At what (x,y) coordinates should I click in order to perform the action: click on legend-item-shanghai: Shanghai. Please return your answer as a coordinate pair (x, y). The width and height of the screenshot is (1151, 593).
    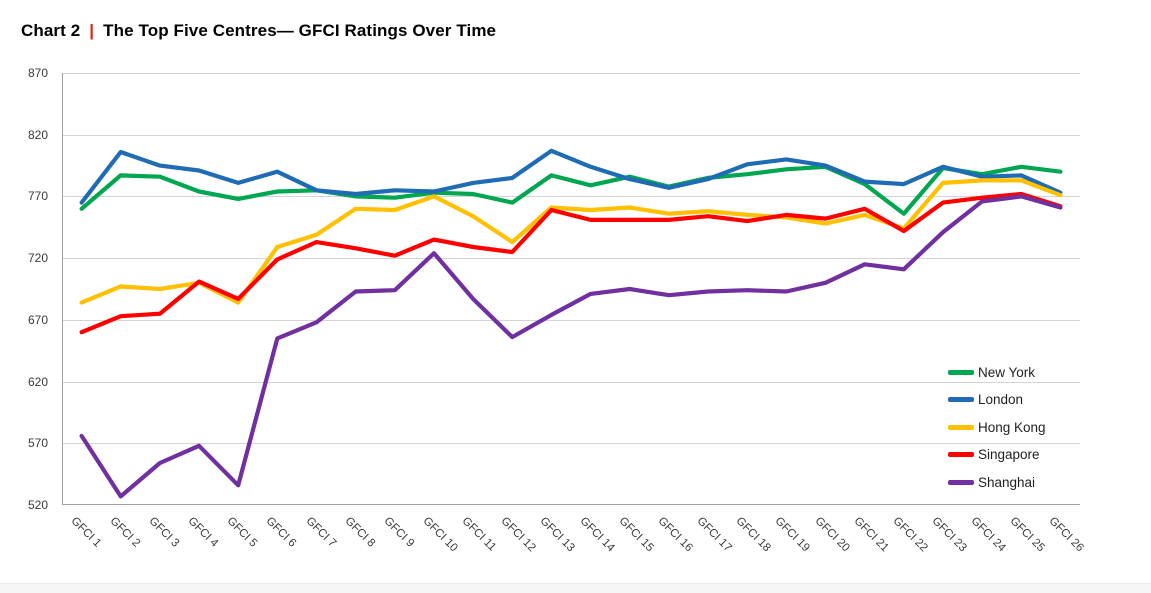
    Looking at the image, I should click on (991, 482).